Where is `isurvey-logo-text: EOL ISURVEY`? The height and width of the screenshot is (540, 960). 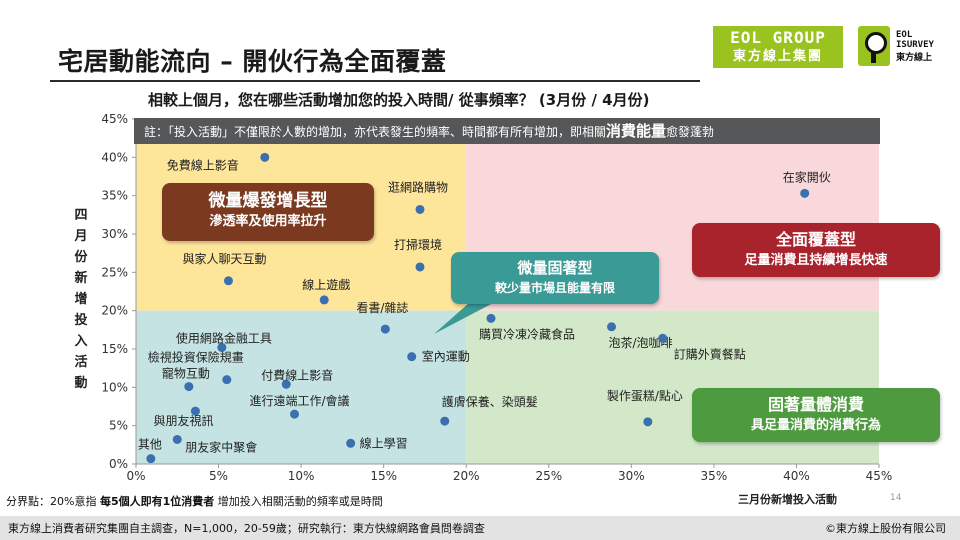 isurvey-logo-text: EOL ISURVEY is located at coordinates (915, 40).